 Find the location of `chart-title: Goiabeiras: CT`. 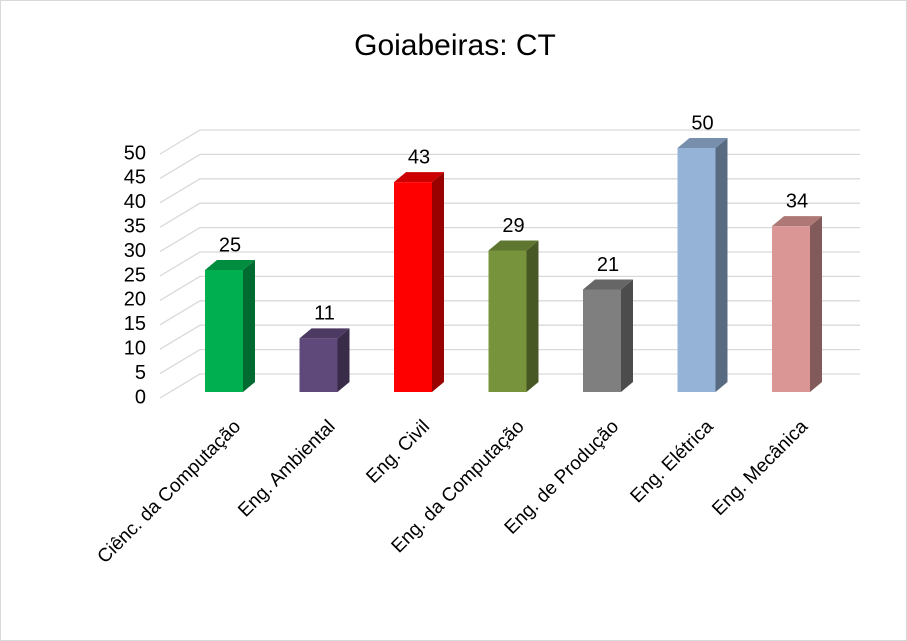

chart-title: Goiabeiras: CT is located at coordinates (455, 45).